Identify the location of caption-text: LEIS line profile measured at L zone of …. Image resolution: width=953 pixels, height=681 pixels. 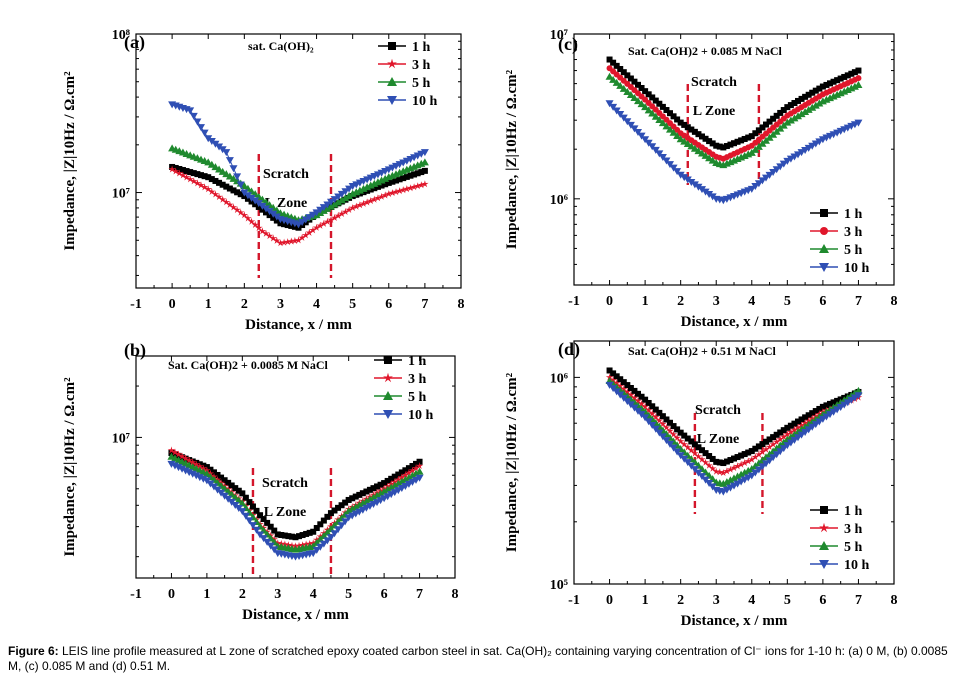
(478, 658).